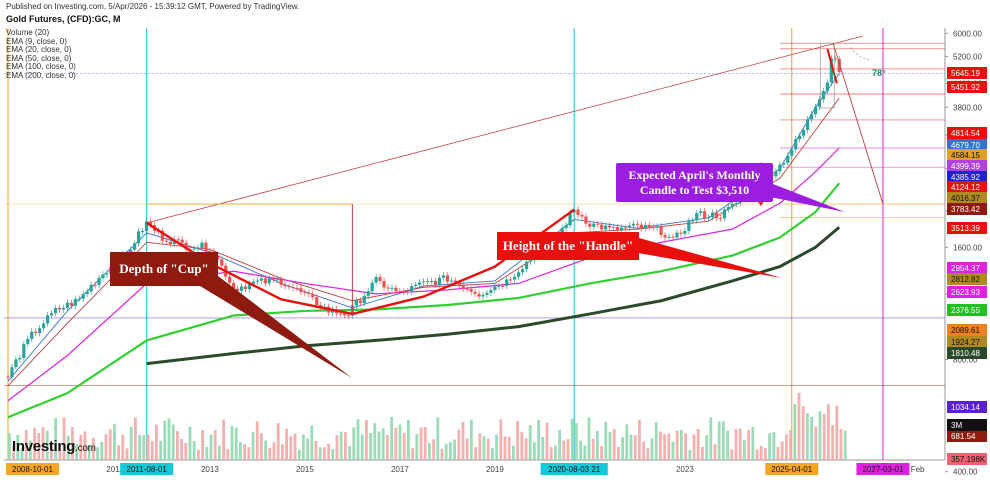 This screenshot has height=485, width=990. I want to click on y-tick-label: 5200.00, so click(967, 56).